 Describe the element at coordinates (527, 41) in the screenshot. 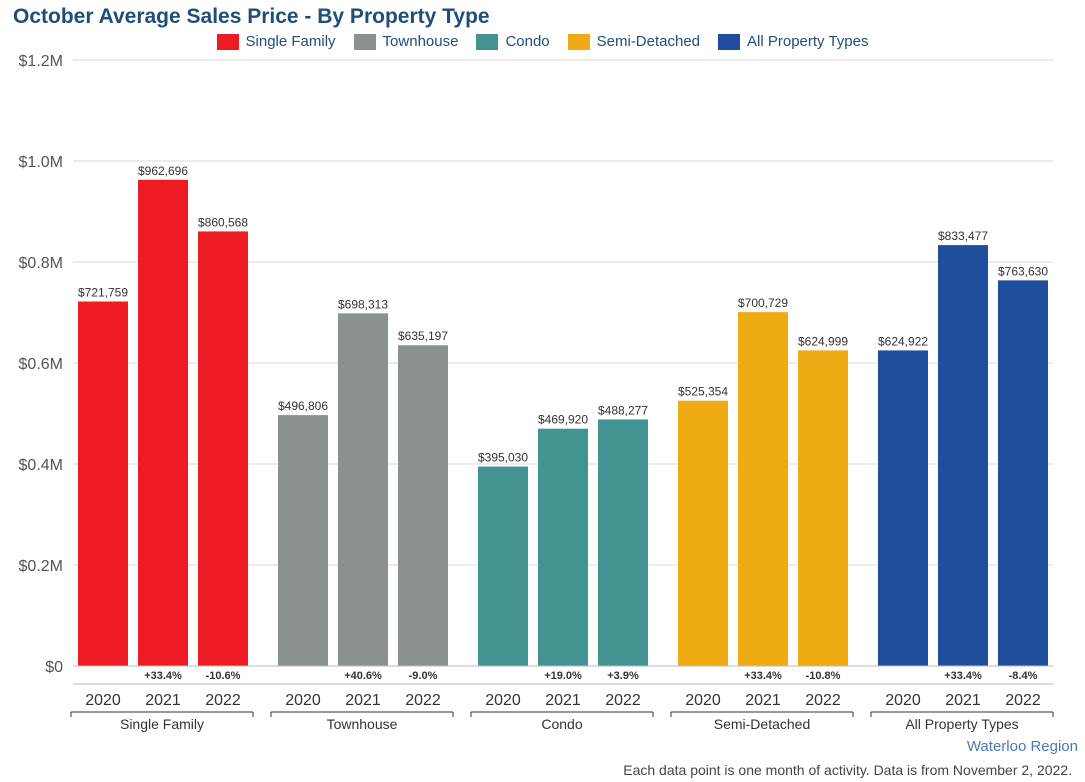

I see `legend-label: Condo` at that location.